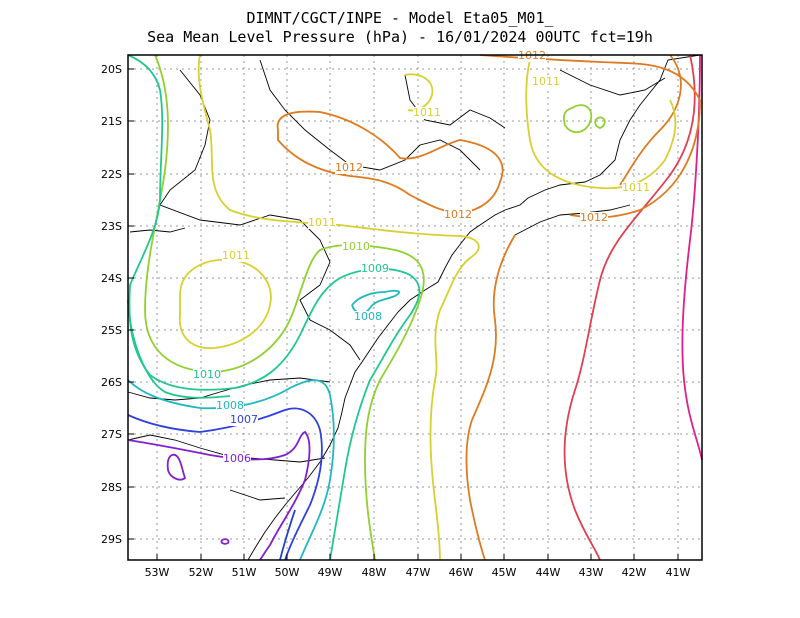 The image size is (800, 618). What do you see at coordinates (287, 572) in the screenshot?
I see `lon-tick-label: 50W` at bounding box center [287, 572].